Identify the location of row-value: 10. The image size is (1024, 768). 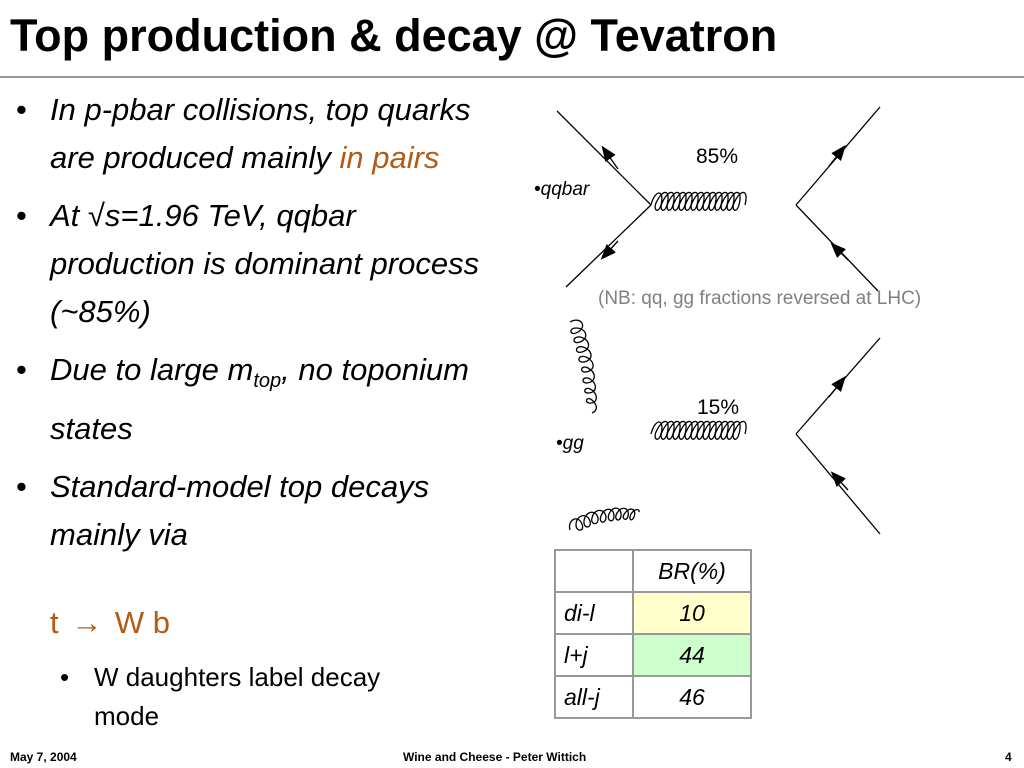
(692, 613).